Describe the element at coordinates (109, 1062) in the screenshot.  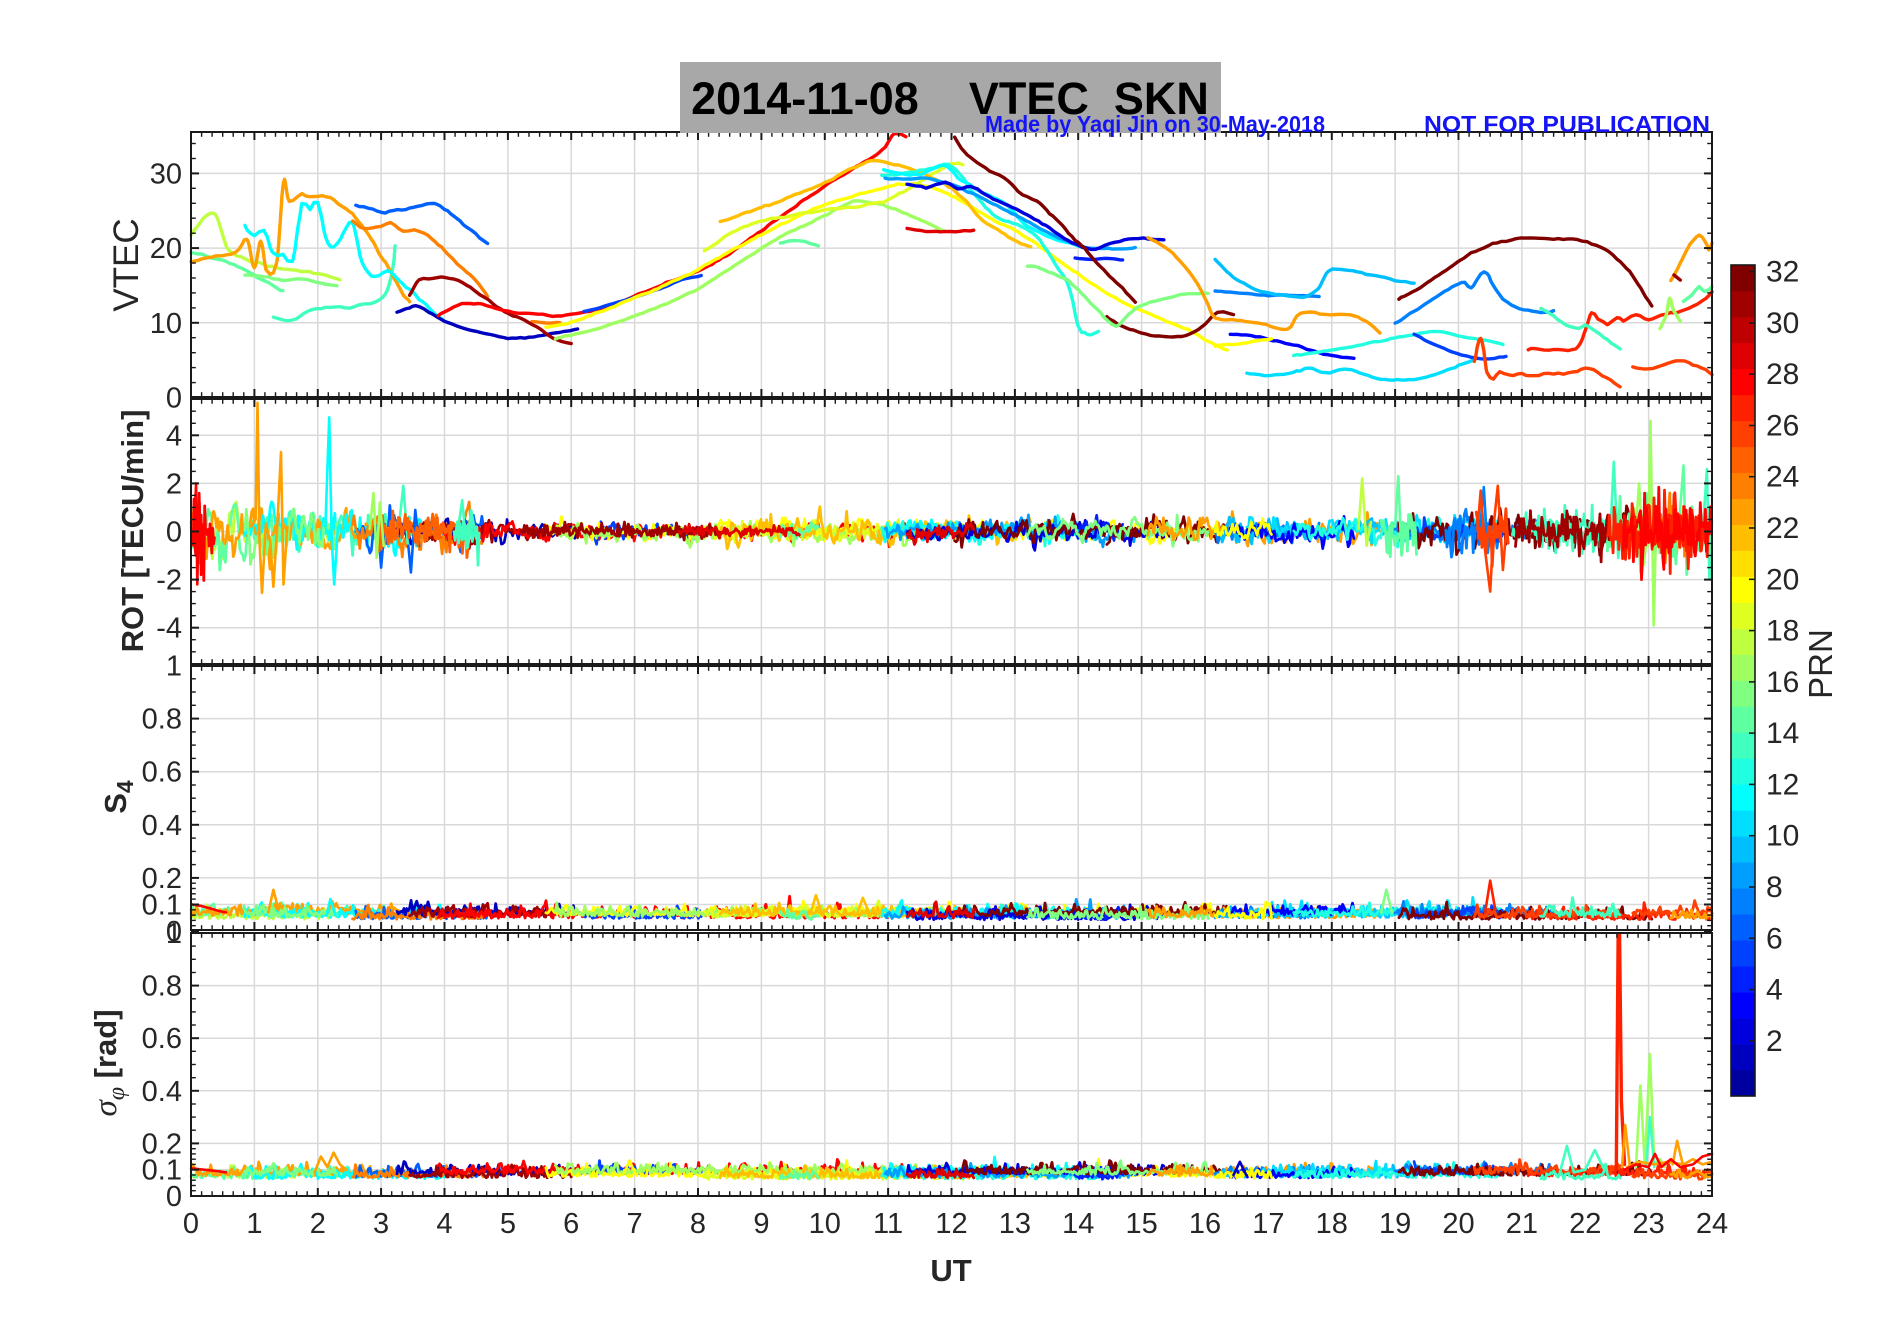
I see `svg-text: σφ [rad]` at that location.